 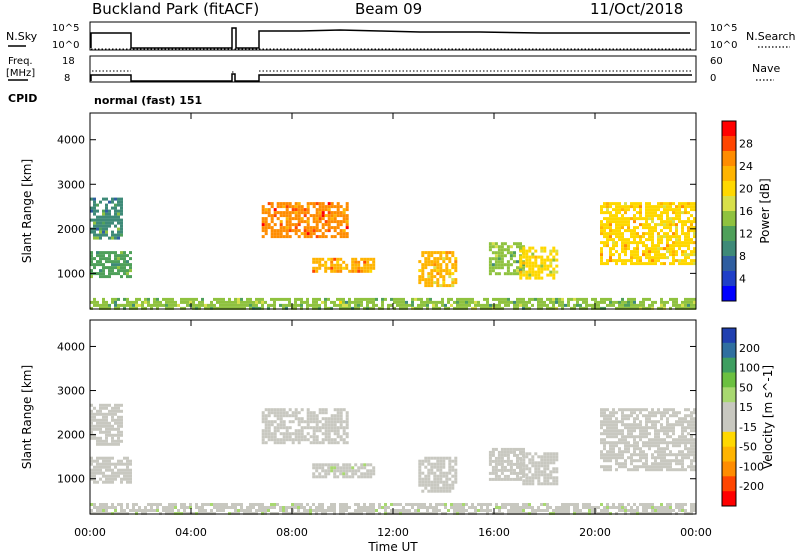 What do you see at coordinates (729, 454) in the screenshot?
I see `colorbar-segment` at bounding box center [729, 454].